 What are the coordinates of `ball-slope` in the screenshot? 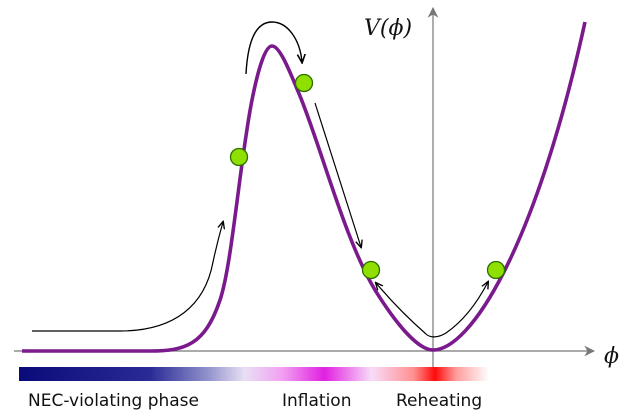 It's located at (371, 270).